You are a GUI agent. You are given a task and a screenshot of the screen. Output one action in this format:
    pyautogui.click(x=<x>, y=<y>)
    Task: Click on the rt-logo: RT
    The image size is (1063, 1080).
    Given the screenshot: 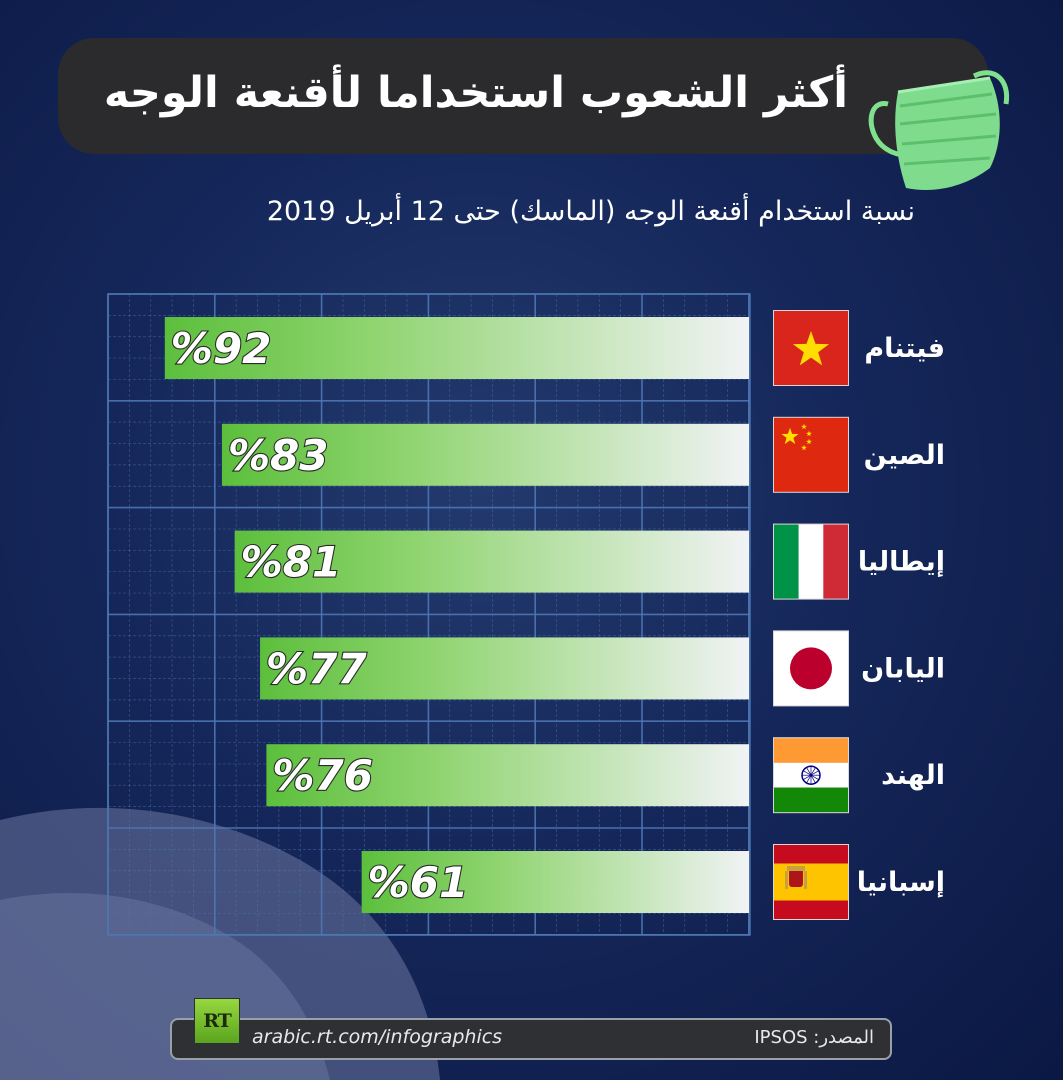 What is the action you would take?
    pyautogui.click(x=217, y=1021)
    